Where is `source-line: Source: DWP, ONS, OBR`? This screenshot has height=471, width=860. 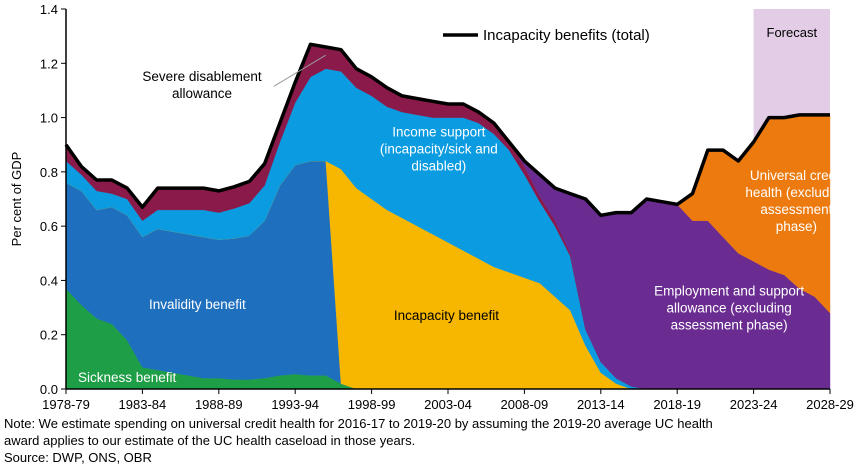 source-line: Source: DWP, ONS, OBR is located at coordinates (78, 457).